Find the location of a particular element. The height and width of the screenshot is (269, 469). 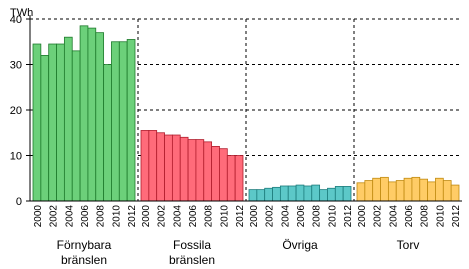

group-label: Förnybara is located at coordinates (84, 245).